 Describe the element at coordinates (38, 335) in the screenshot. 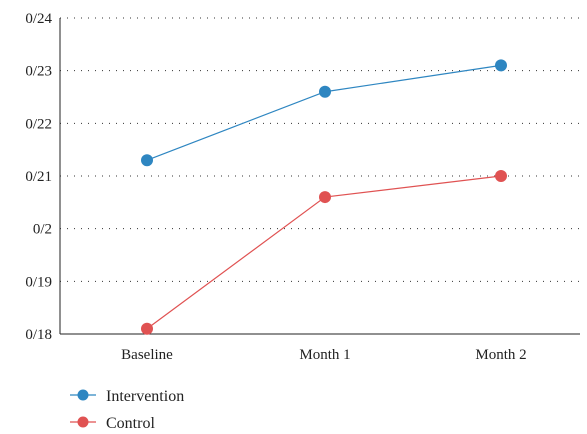

I see `y-tick-label: 0/18` at that location.